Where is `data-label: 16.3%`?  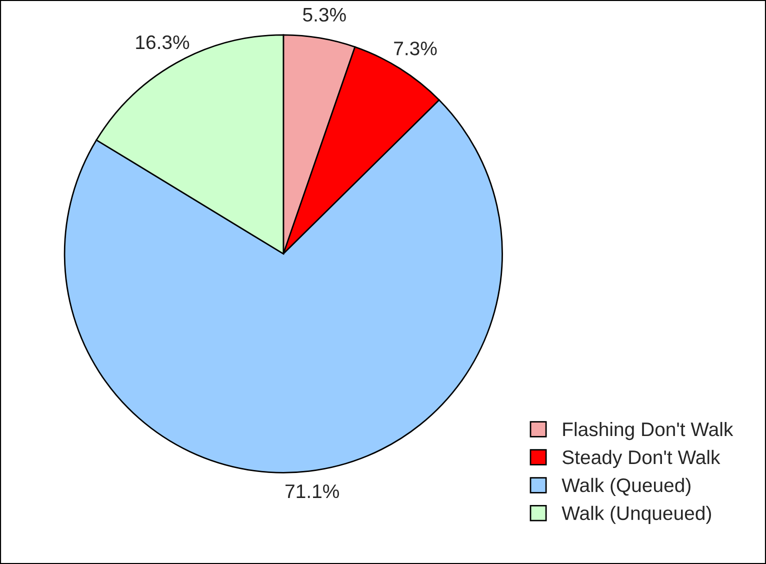 data-label: 16.3% is located at coordinates (163, 42).